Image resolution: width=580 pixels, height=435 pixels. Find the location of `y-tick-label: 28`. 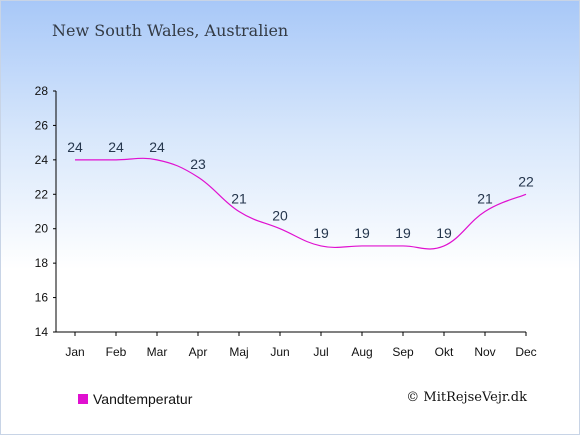

y-tick-label: 28 is located at coordinates (42, 91).